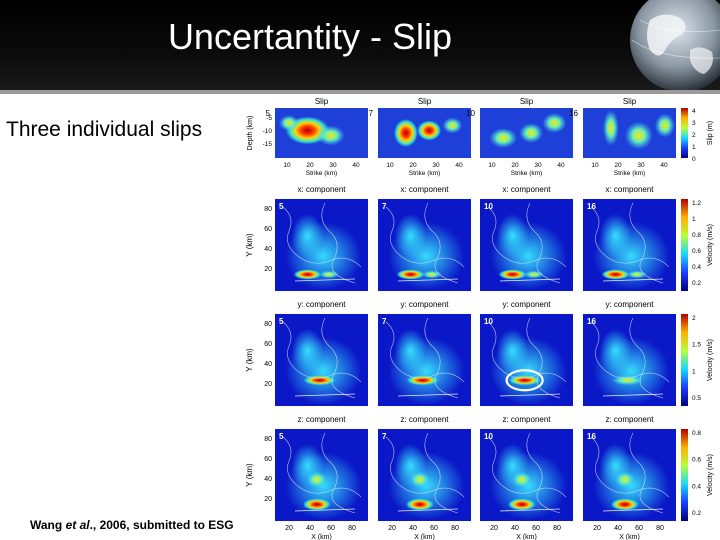  What do you see at coordinates (696, 267) in the screenshot?
I see `velocity-colorbar-tick: 0.4` at bounding box center [696, 267].